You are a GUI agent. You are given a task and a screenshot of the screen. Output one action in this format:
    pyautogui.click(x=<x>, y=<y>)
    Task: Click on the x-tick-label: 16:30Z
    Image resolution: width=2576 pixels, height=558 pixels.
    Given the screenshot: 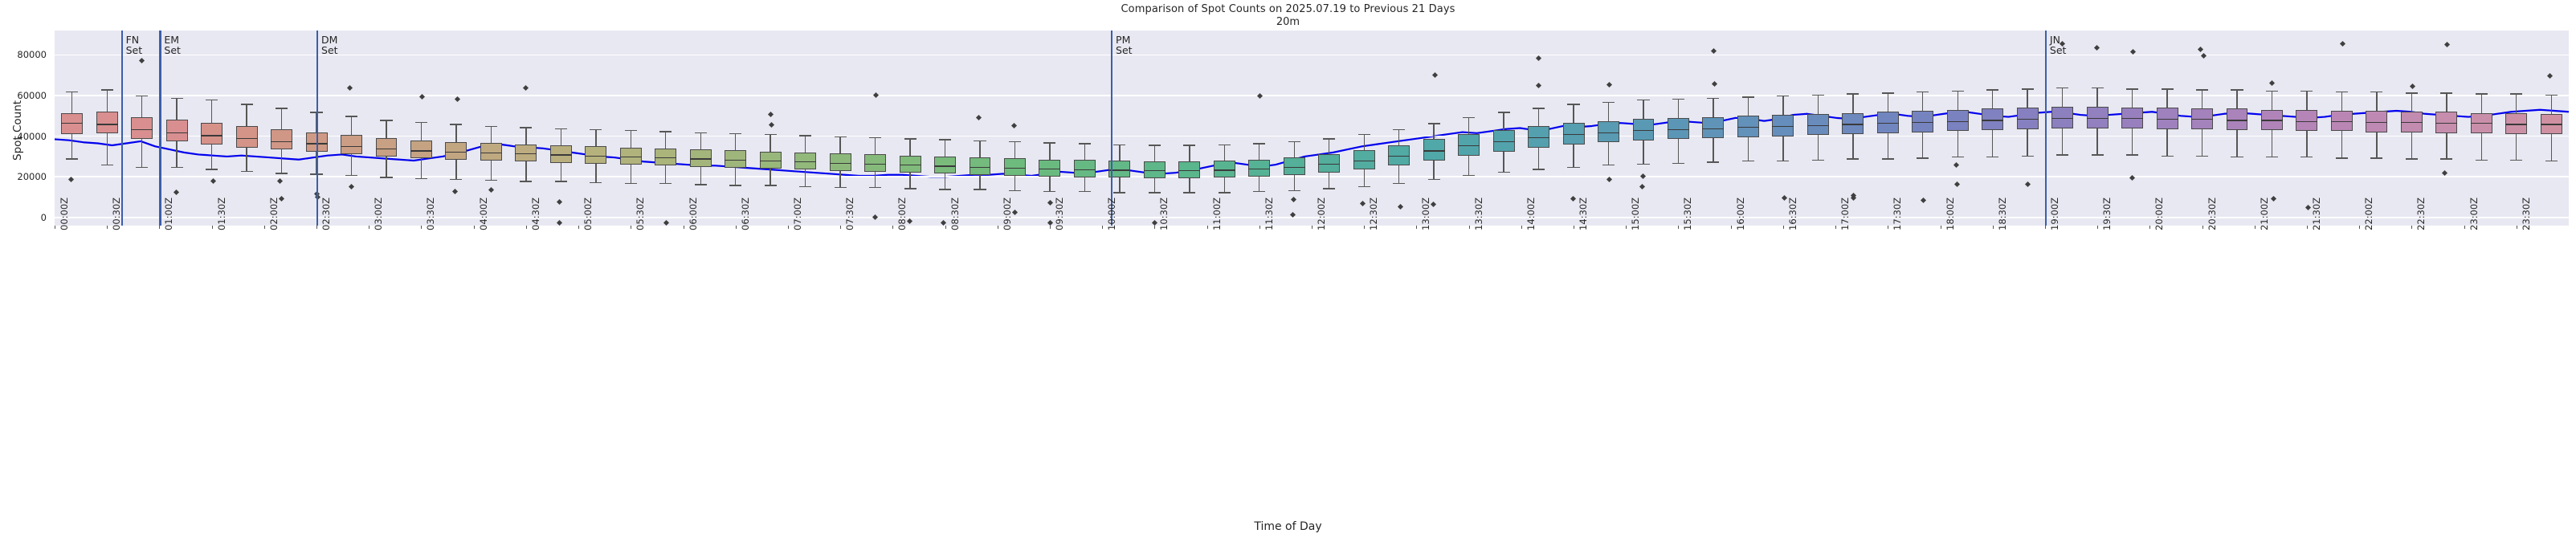 What is the action you would take?
    pyautogui.click(x=1792, y=213)
    